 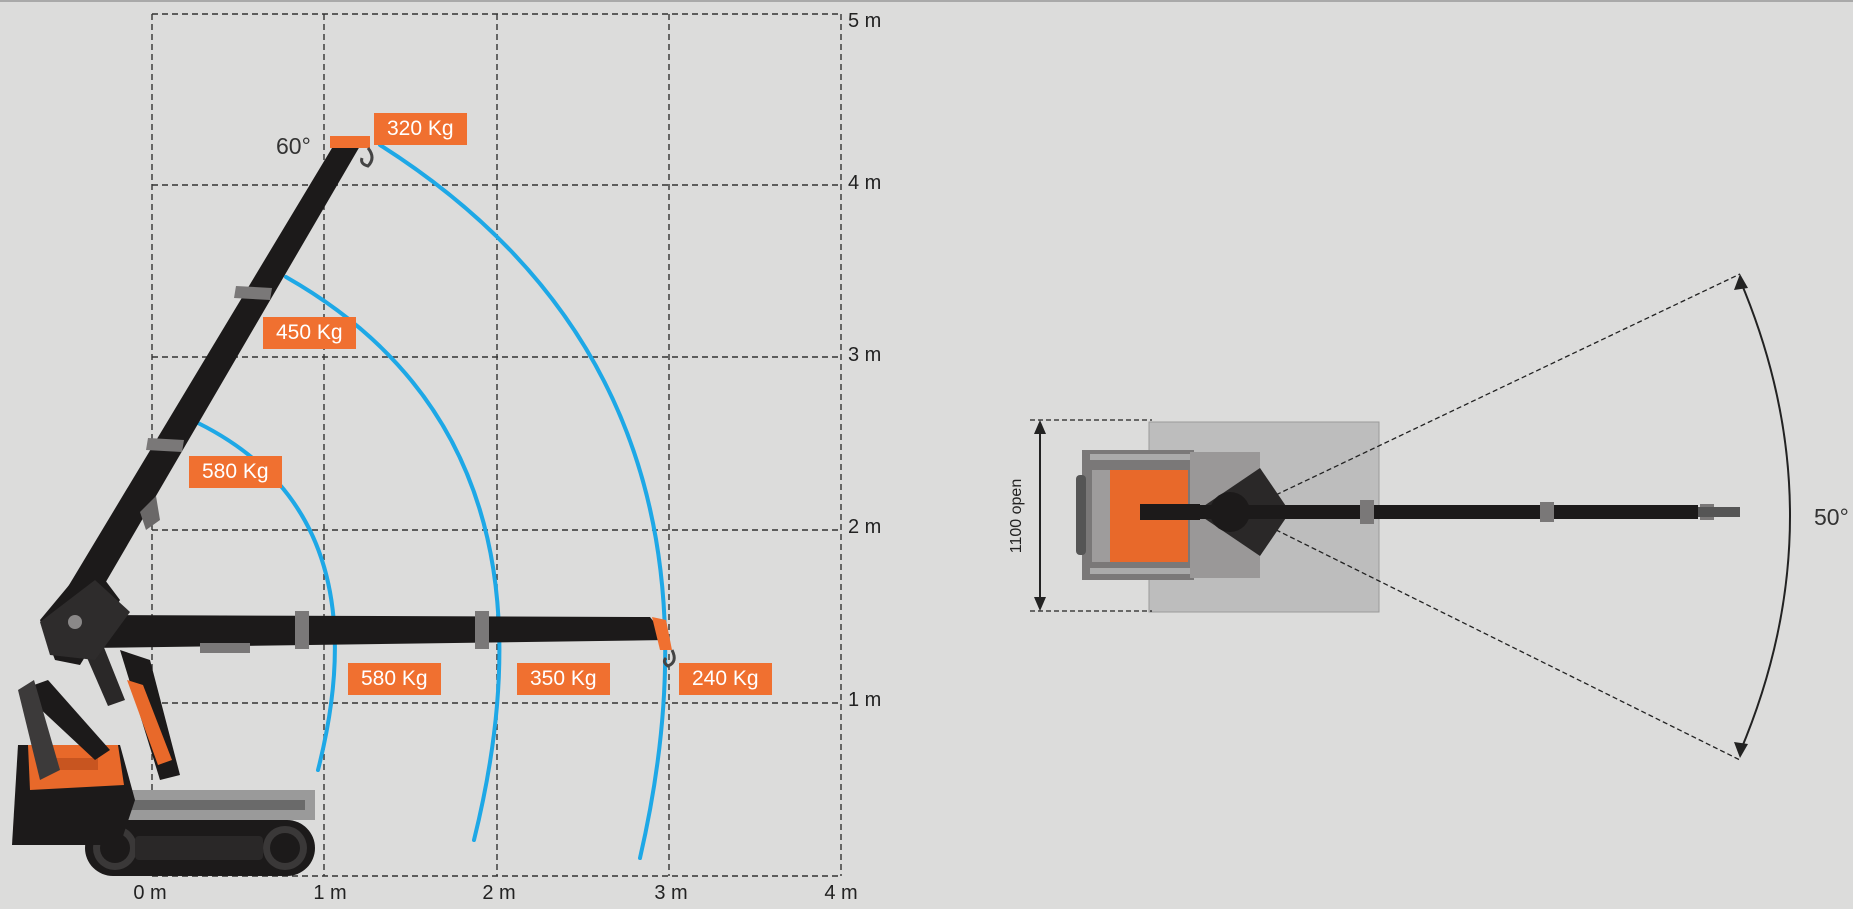 What do you see at coordinates (563, 679) in the screenshot?
I see `load-badge-horizontal-middle: 350 Kg` at bounding box center [563, 679].